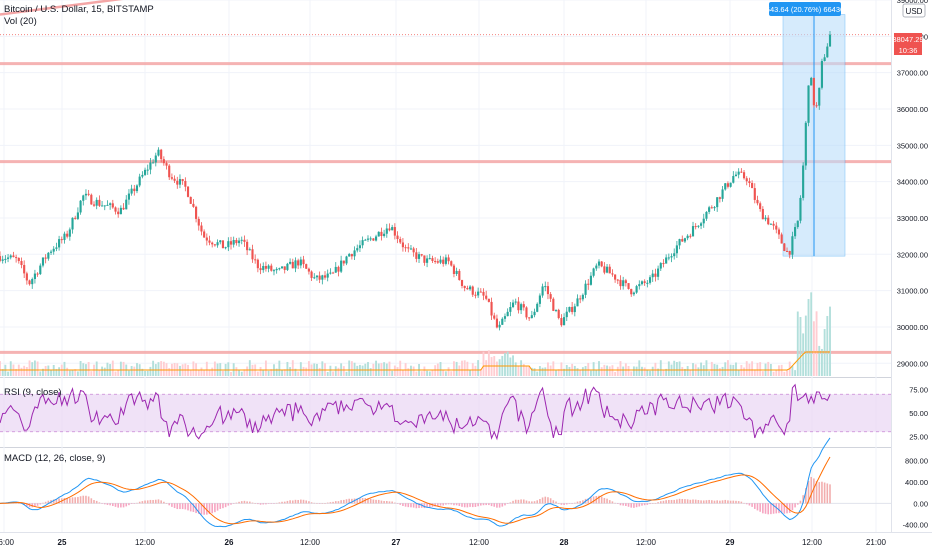 The height and width of the screenshot is (555, 932). Describe the element at coordinates (914, 10) in the screenshot. I see `currency-badge` at that location.